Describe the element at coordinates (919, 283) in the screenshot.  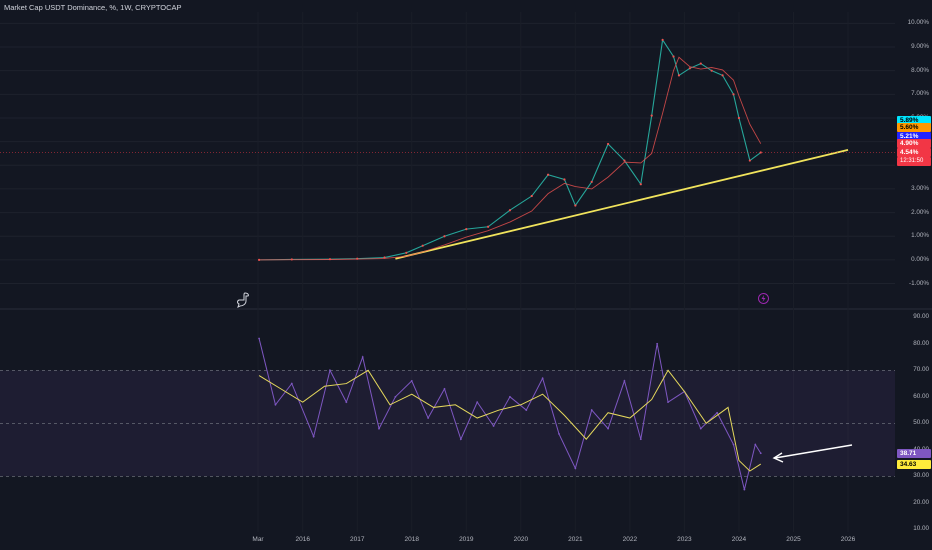
I see `price-tick-label: -1.00%` at that location.